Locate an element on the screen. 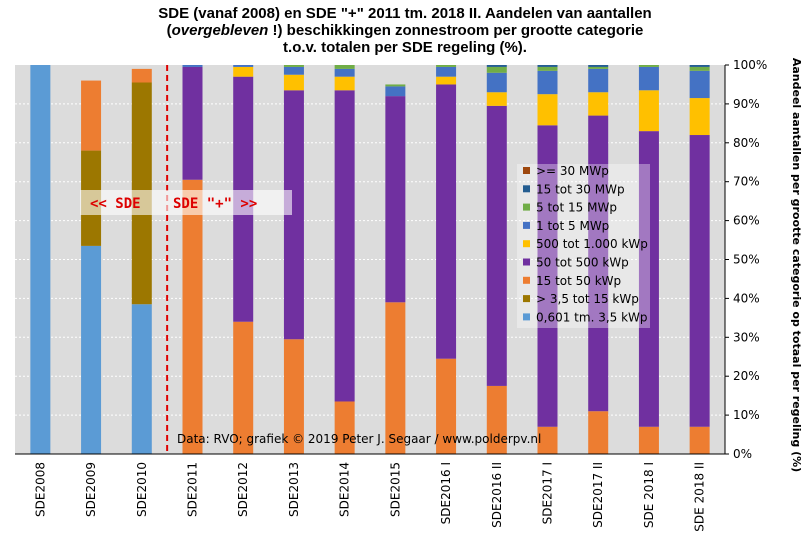 The width and height of the screenshot is (811, 541). x-tick-label: SDE2008 is located at coordinates (40, 489).